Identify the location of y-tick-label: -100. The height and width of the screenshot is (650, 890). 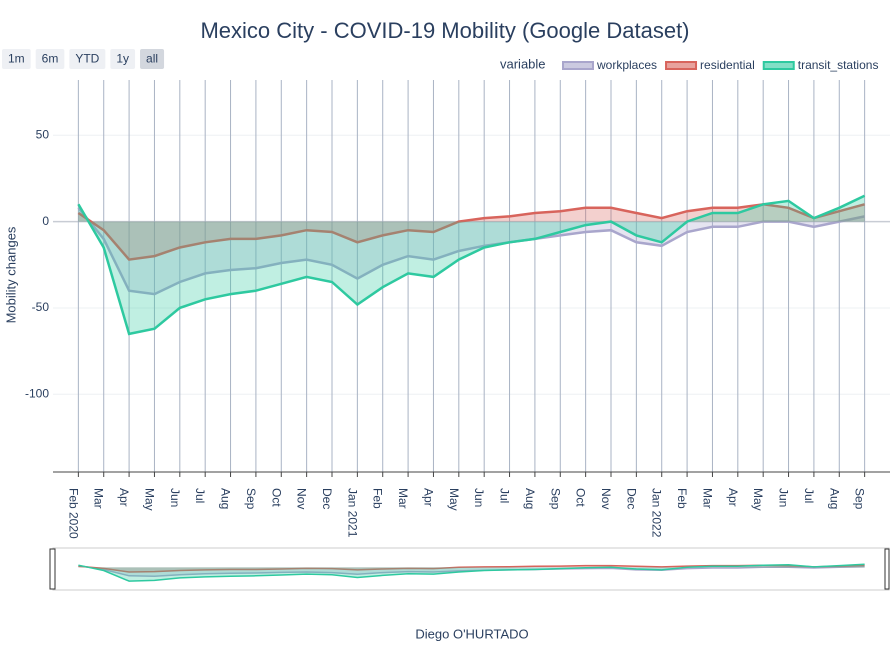
(37, 393).